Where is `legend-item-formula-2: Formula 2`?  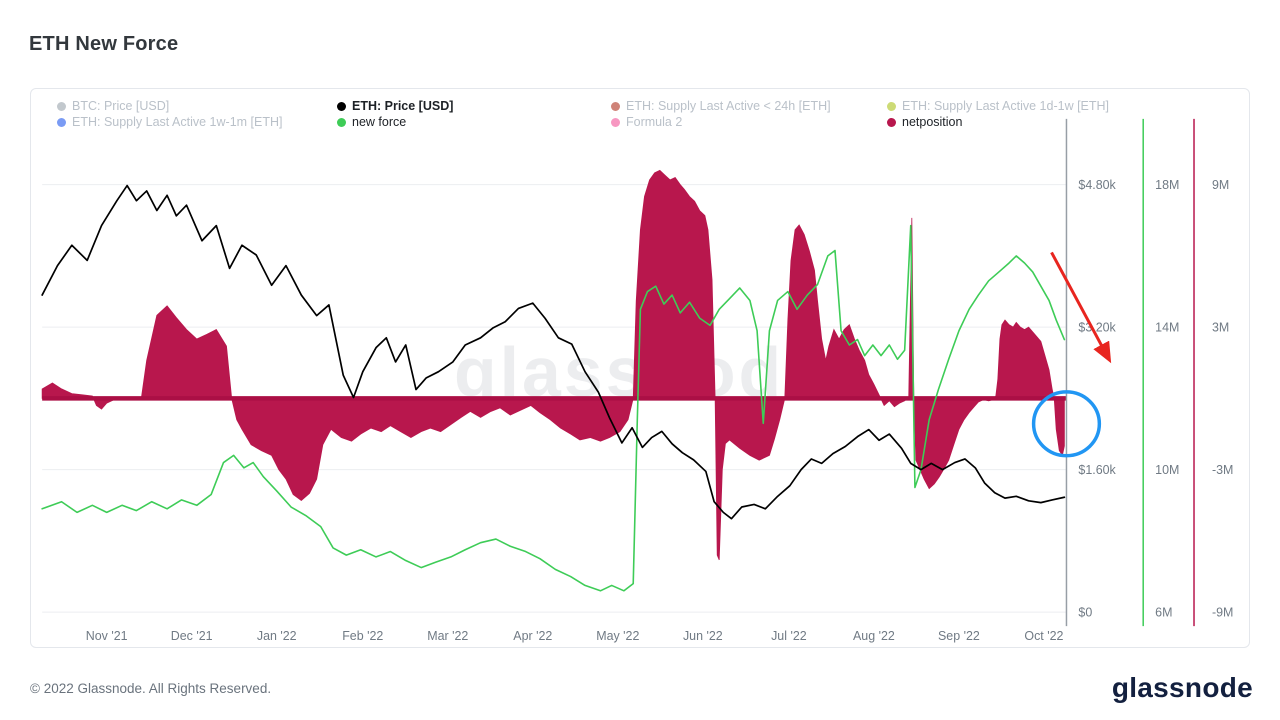 legend-item-formula-2: Formula 2 is located at coordinates (646, 122).